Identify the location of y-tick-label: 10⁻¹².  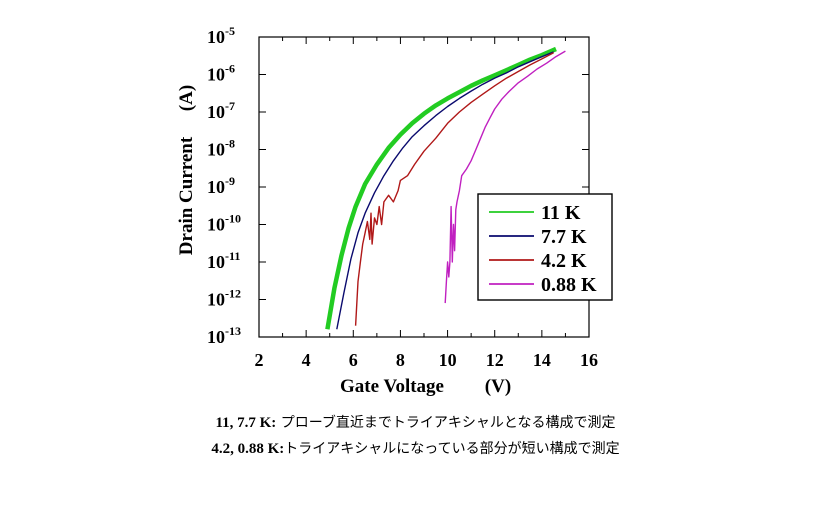
(224, 298).